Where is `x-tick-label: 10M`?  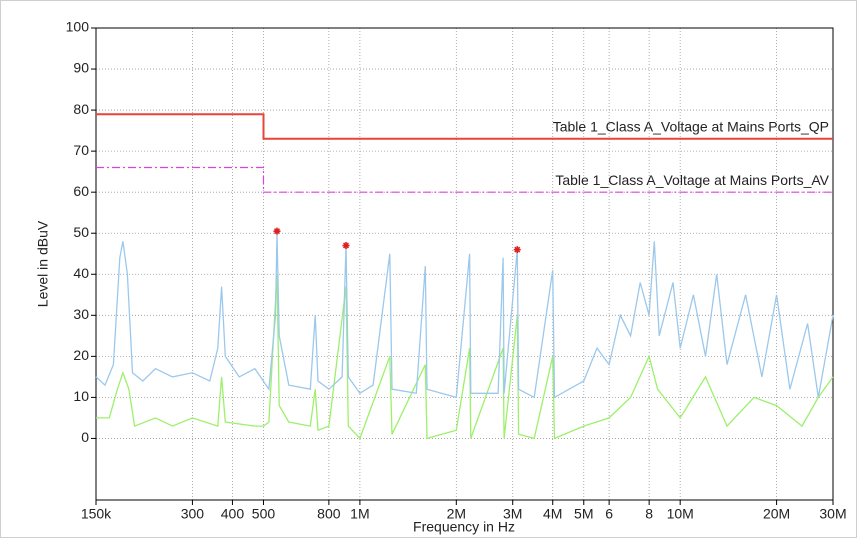 x-tick-label: 10M is located at coordinates (680, 514).